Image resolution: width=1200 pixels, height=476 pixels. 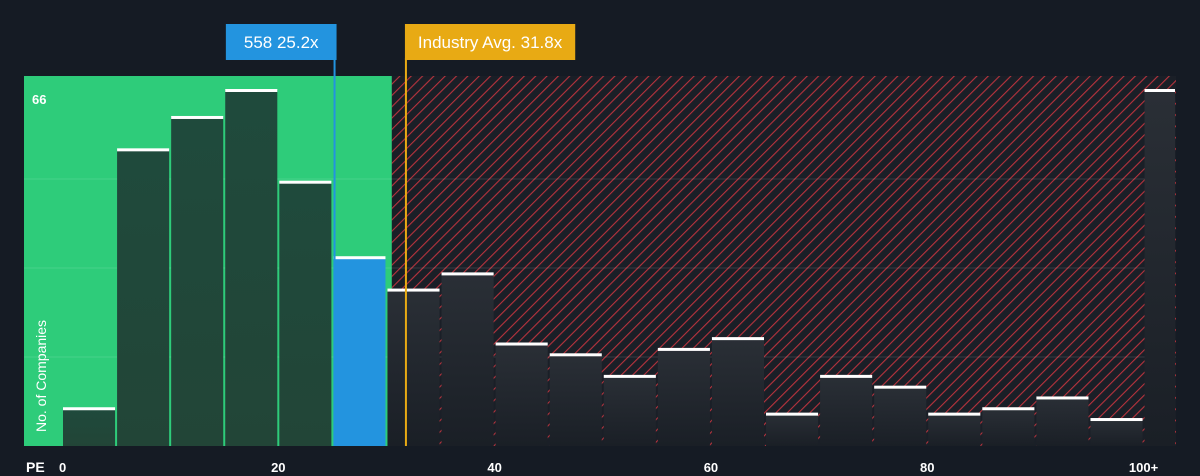 I want to click on x-tick-label: 20, so click(x=278, y=467).